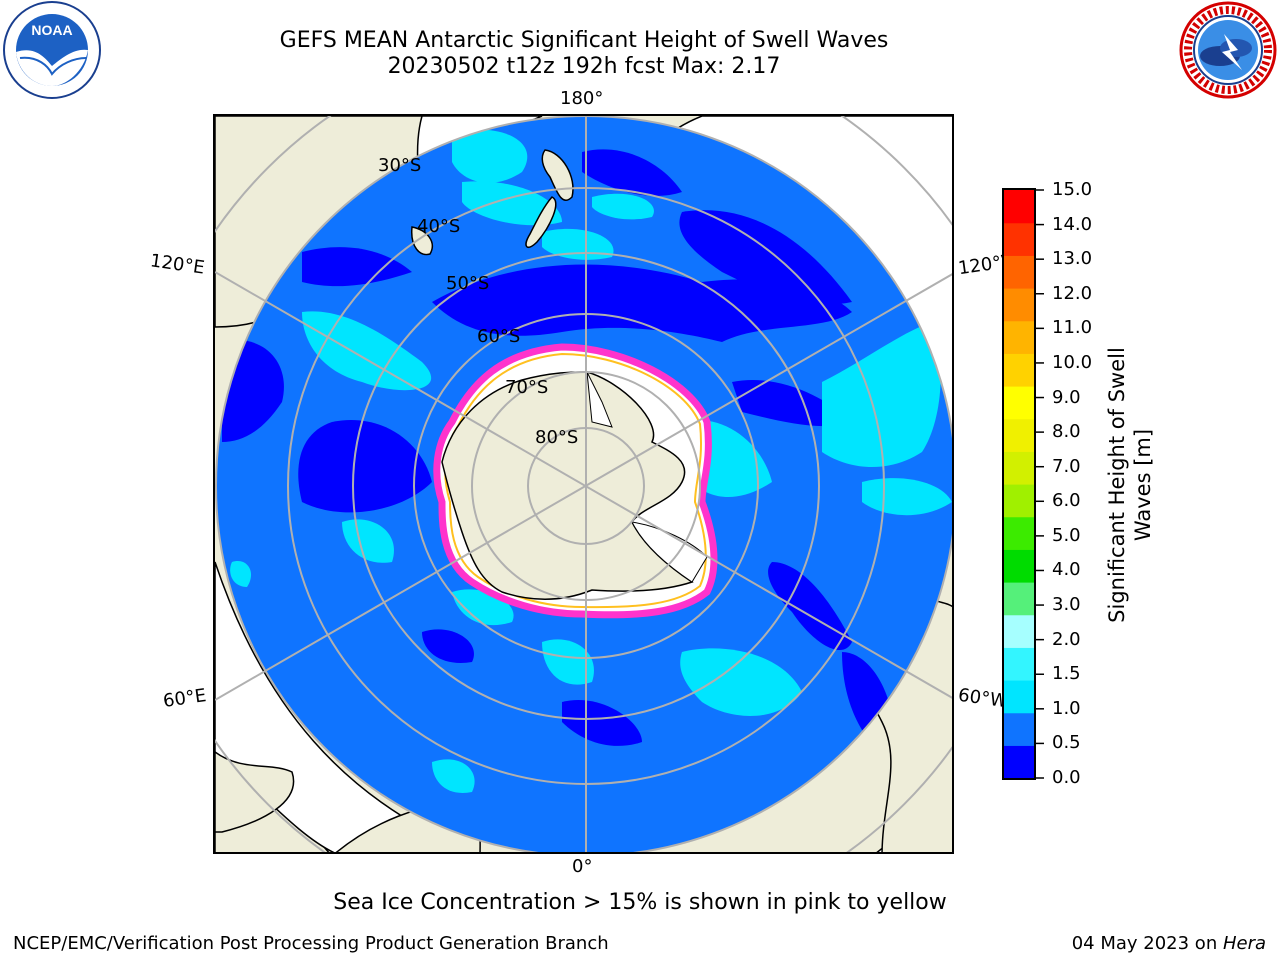 This screenshot has width=1280, height=960. What do you see at coordinates (51, 30) in the screenshot?
I see `noaa-logo-text: NOAA` at bounding box center [51, 30].